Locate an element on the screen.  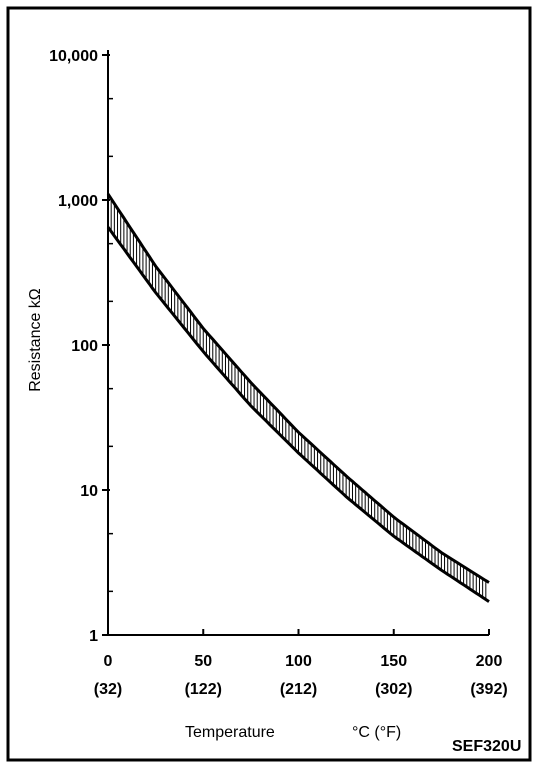
x-tick-fahrenheit-label: (392) is located at coordinates (488, 689).